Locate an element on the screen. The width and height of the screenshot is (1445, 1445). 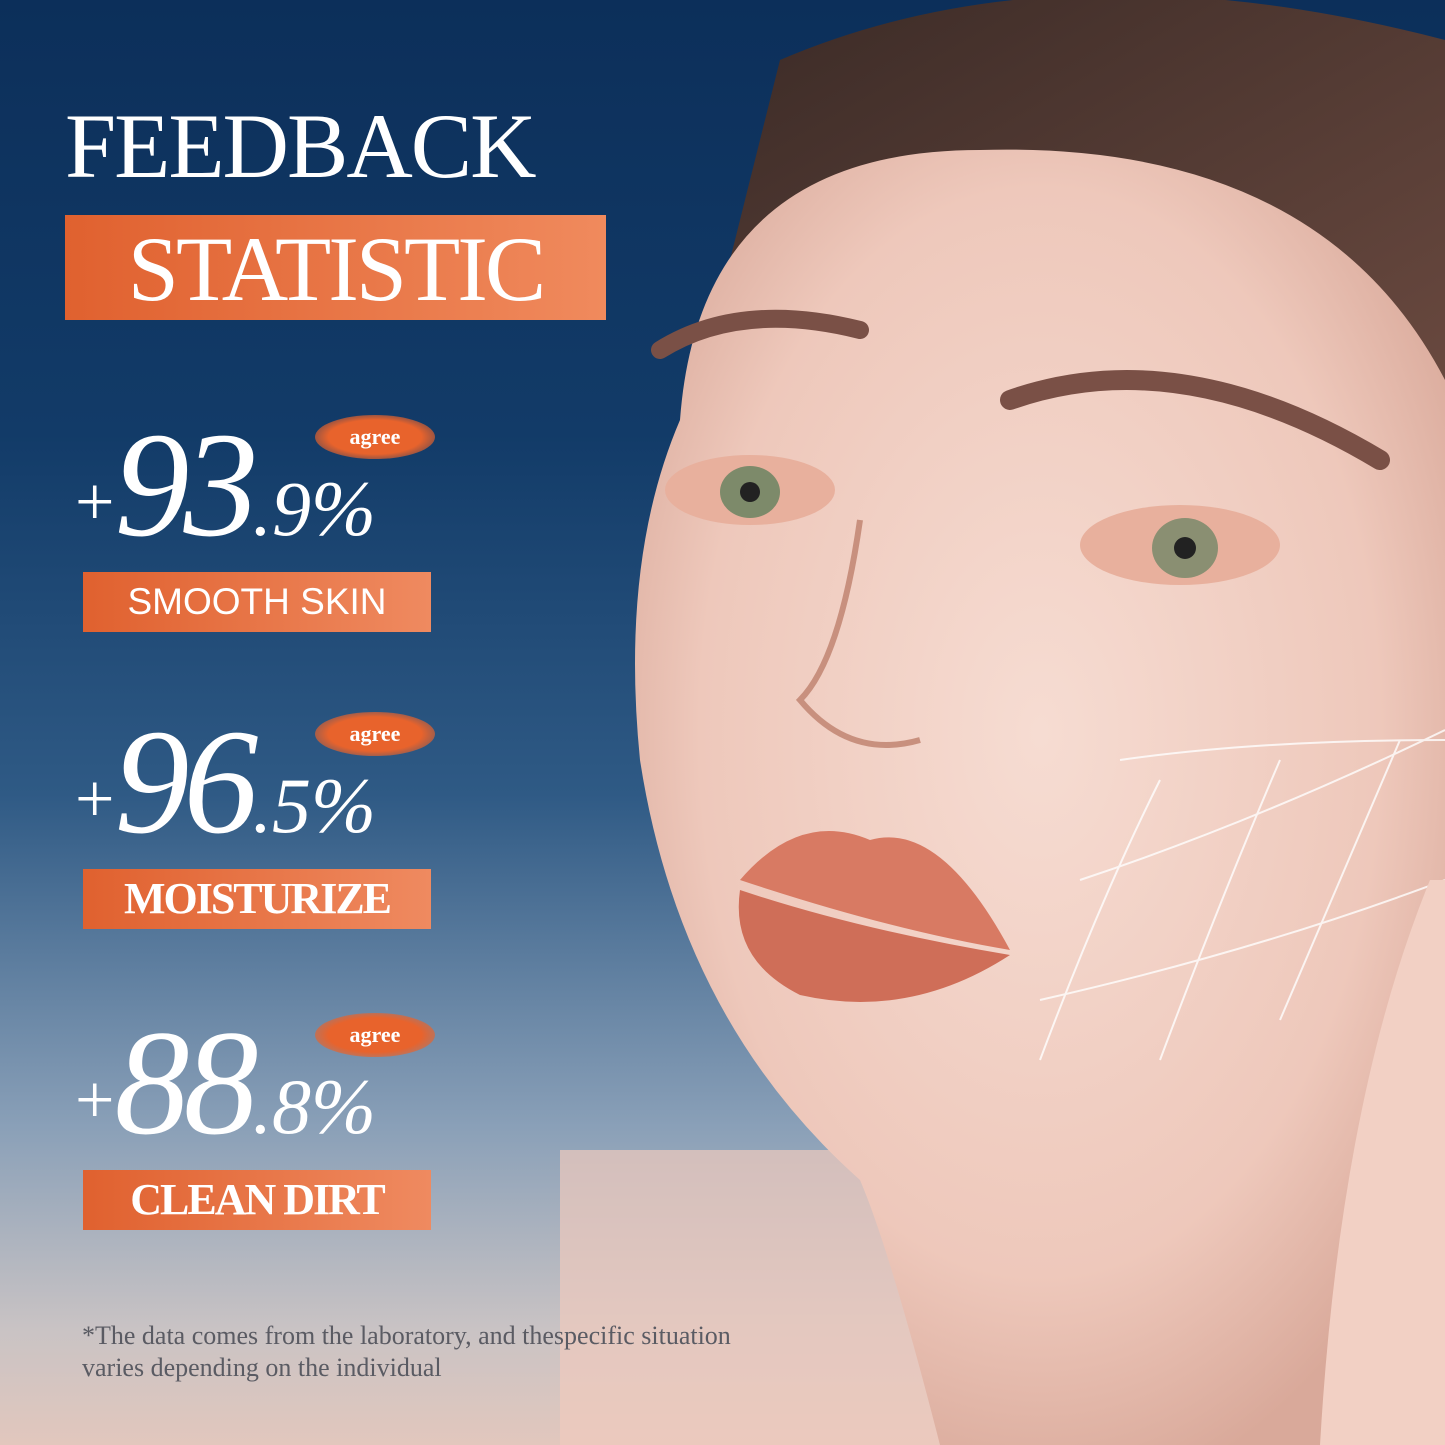
stat-value: +88.8% is located at coordinates (225, 1083).